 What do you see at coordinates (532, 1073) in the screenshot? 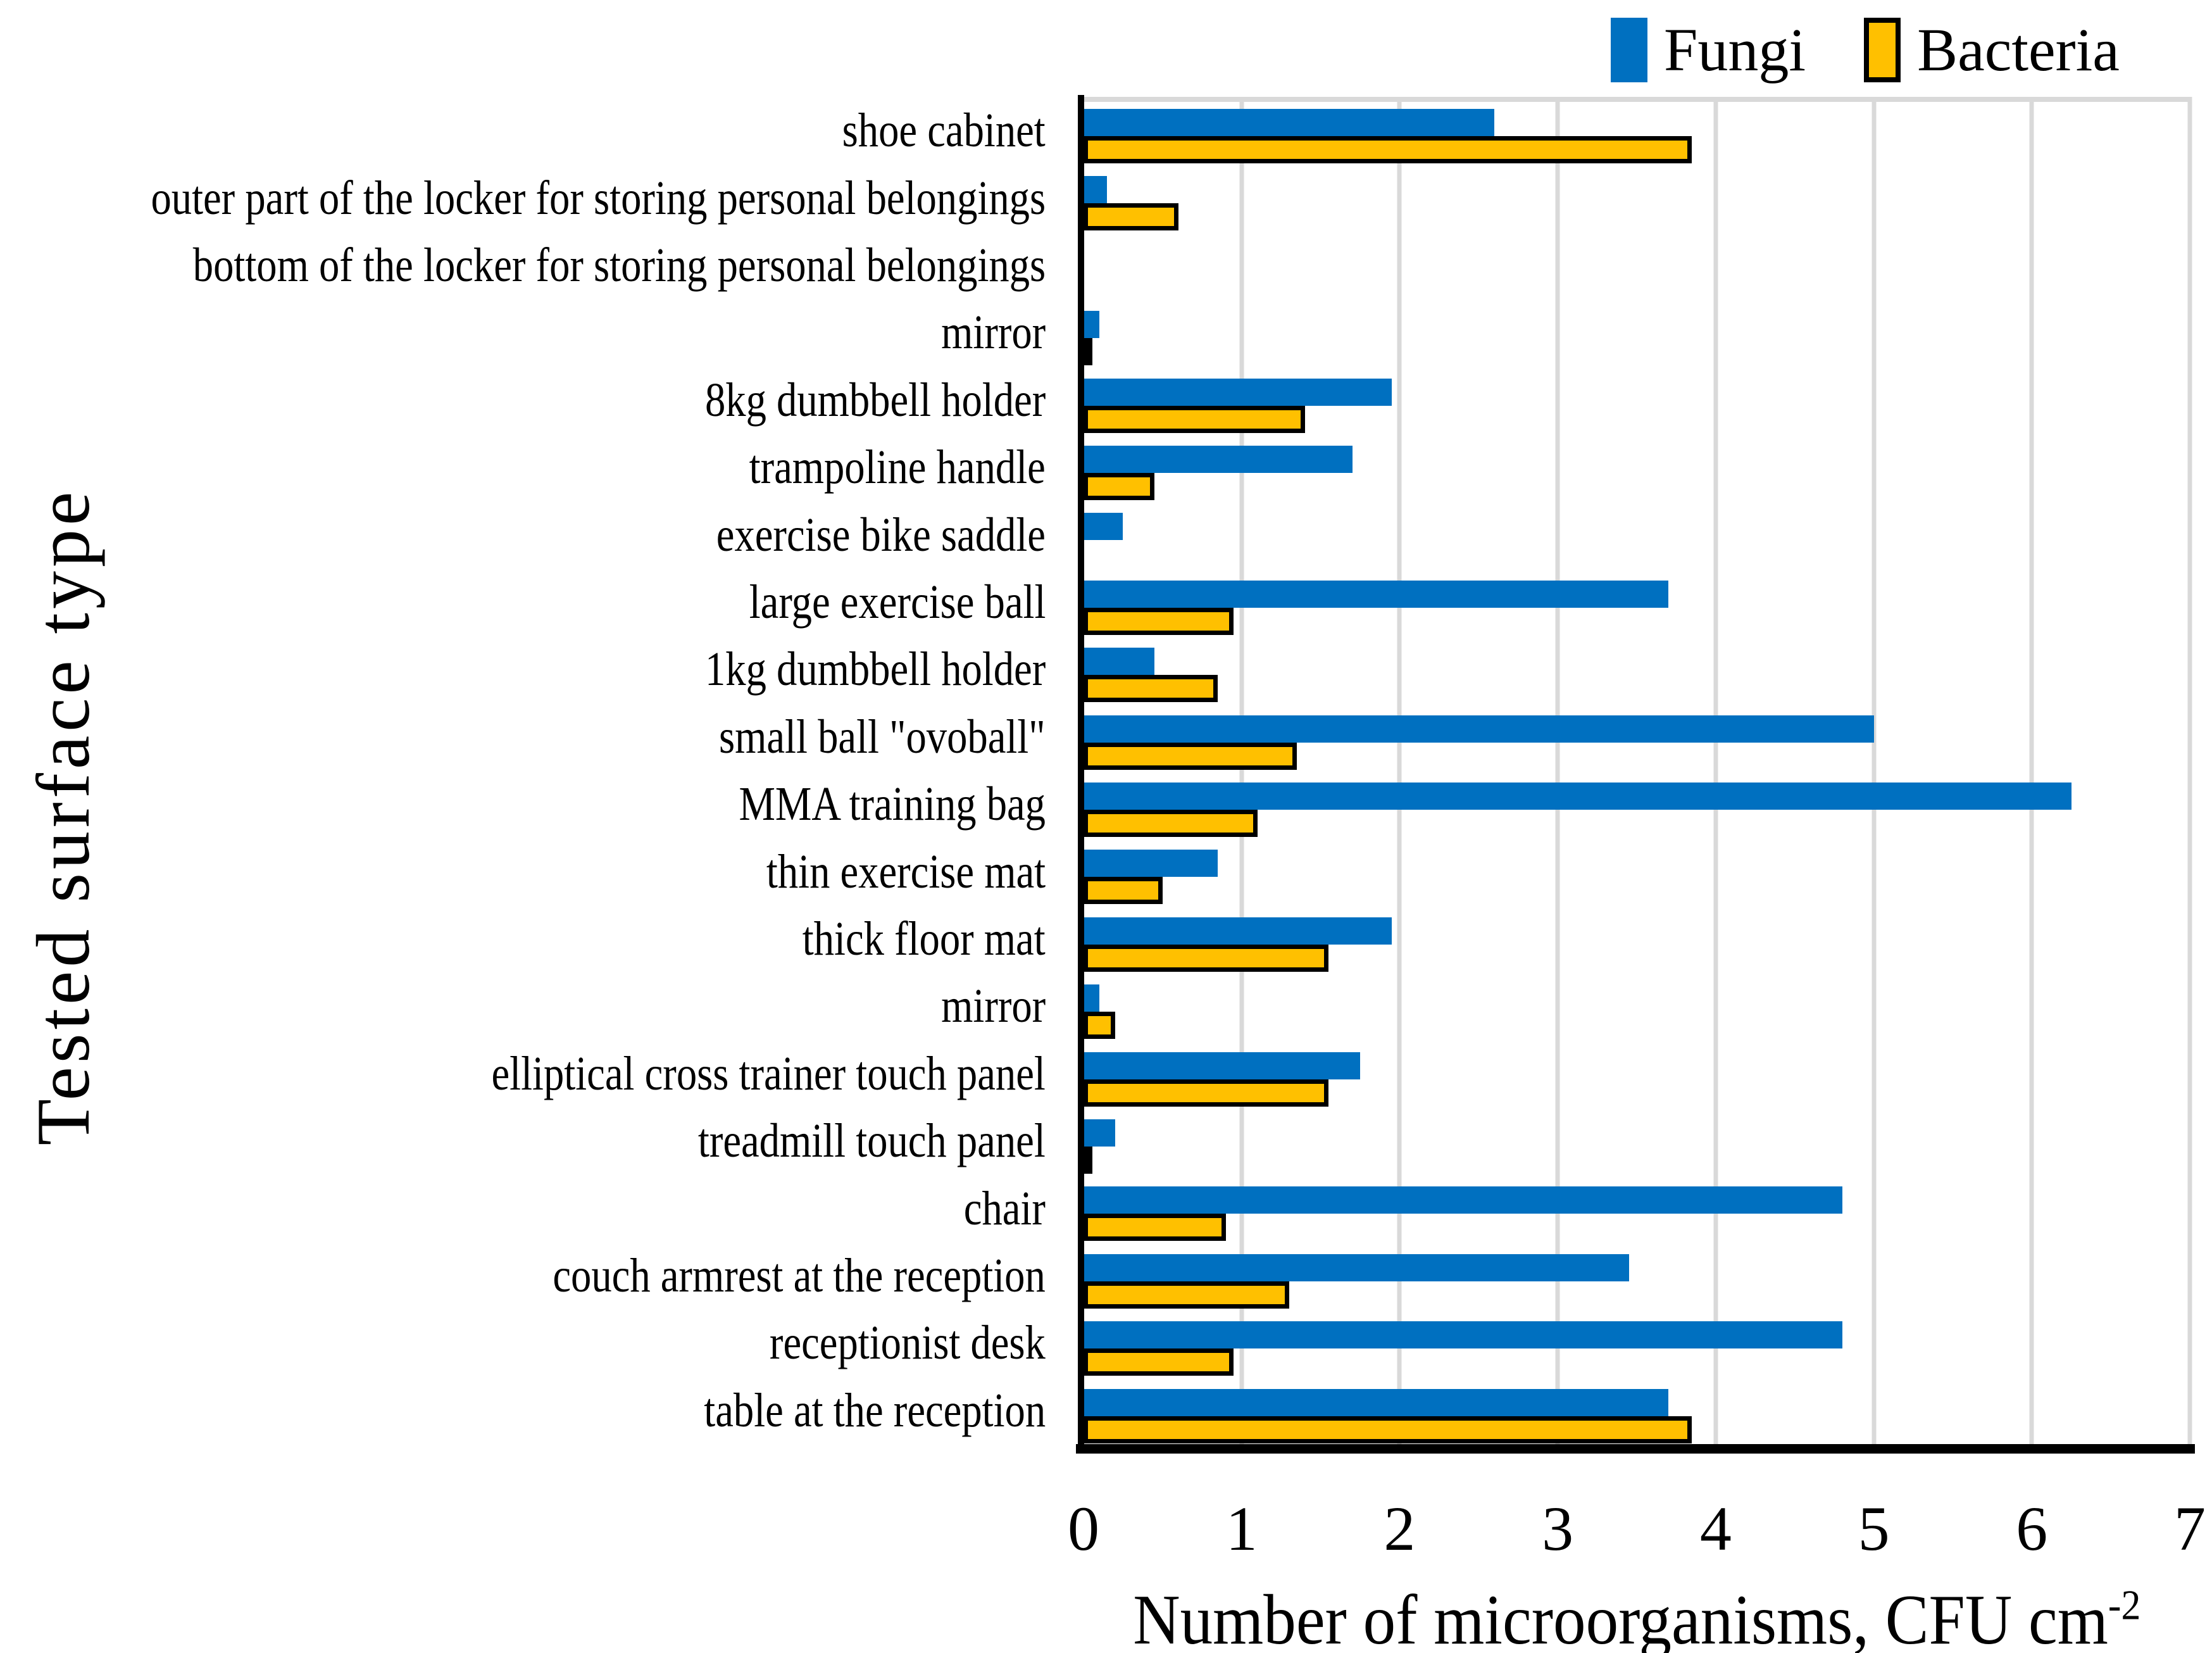
I see `category-label: elliptical cross trainer touch panel` at bounding box center [532, 1073].